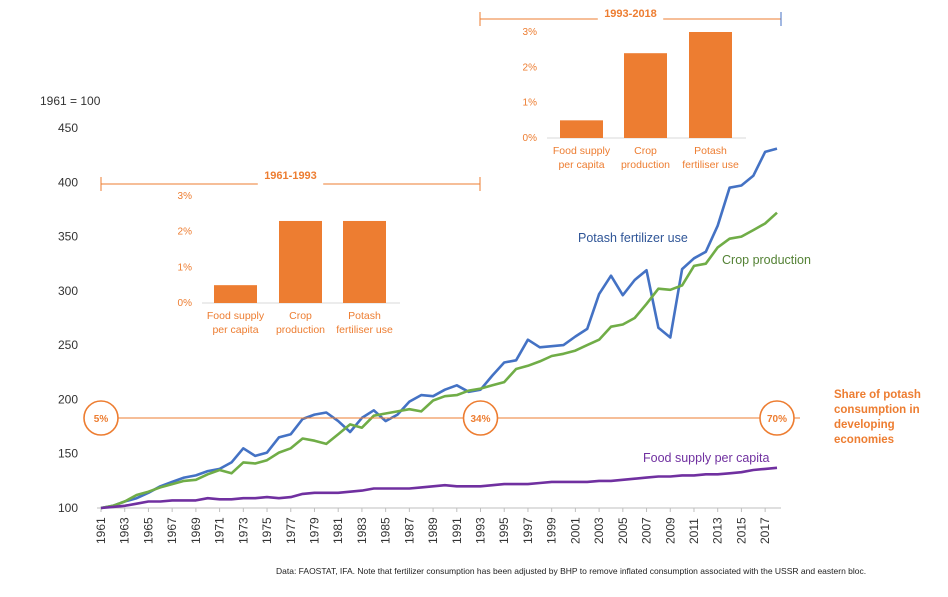 The width and height of the screenshot is (948, 597). I want to click on share-marker-label: 34%, so click(481, 419).